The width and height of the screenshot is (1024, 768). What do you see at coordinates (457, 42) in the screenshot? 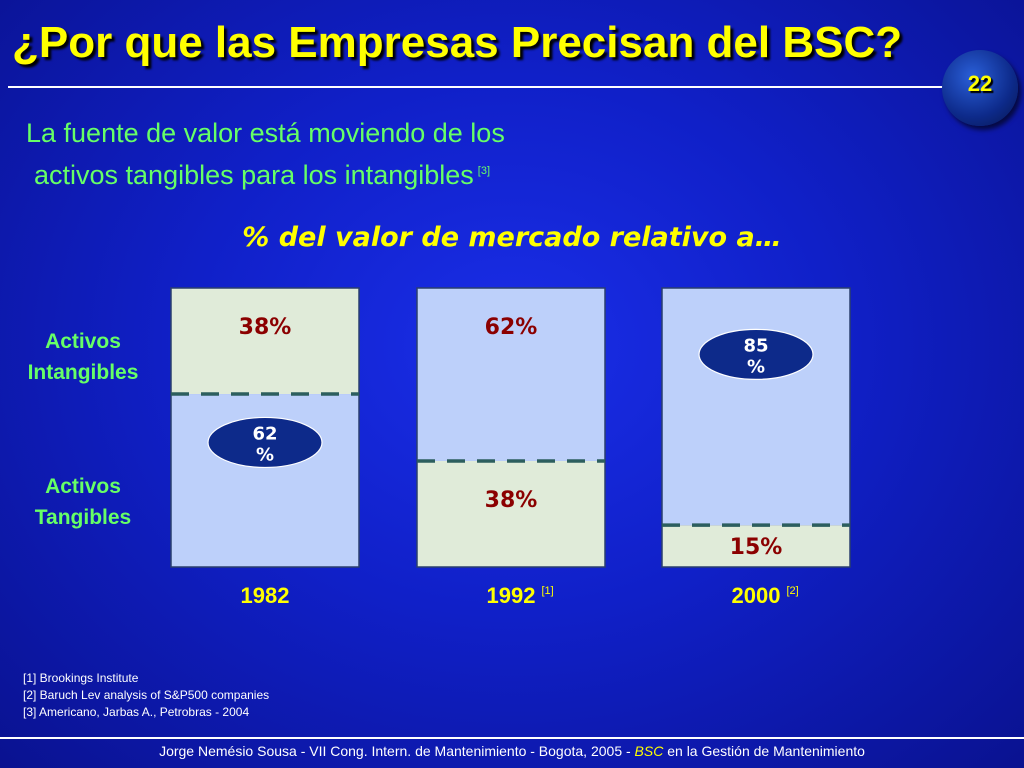
I see `slide-title: ¿Por que las Empresas Precisan del BSC?` at bounding box center [457, 42].